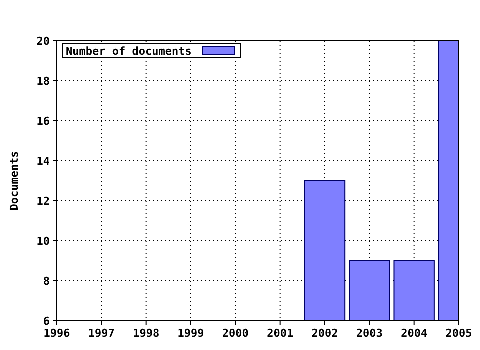 The height and width of the screenshot is (350, 480). Describe the element at coordinates (101, 333) in the screenshot. I see `x-tick-label: 1997` at that location.